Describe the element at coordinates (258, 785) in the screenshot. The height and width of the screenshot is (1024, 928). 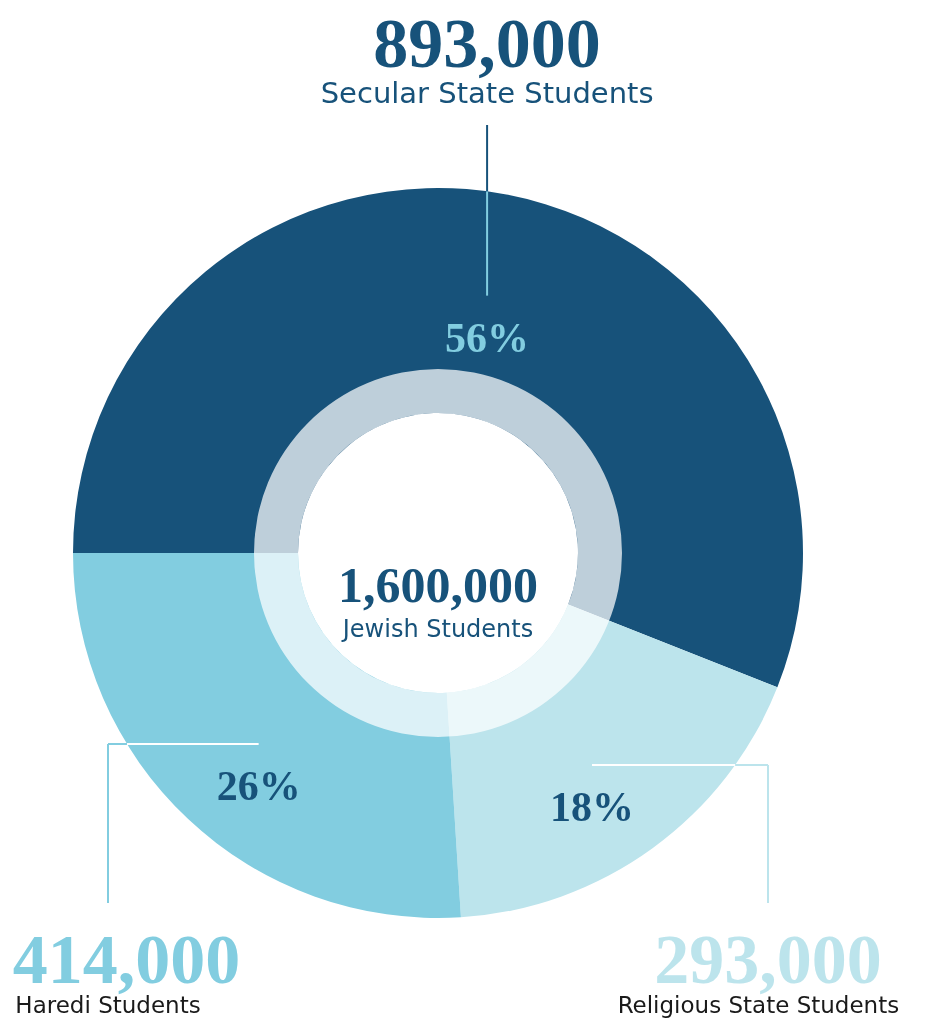
I see `data-label: 26%` at that location.